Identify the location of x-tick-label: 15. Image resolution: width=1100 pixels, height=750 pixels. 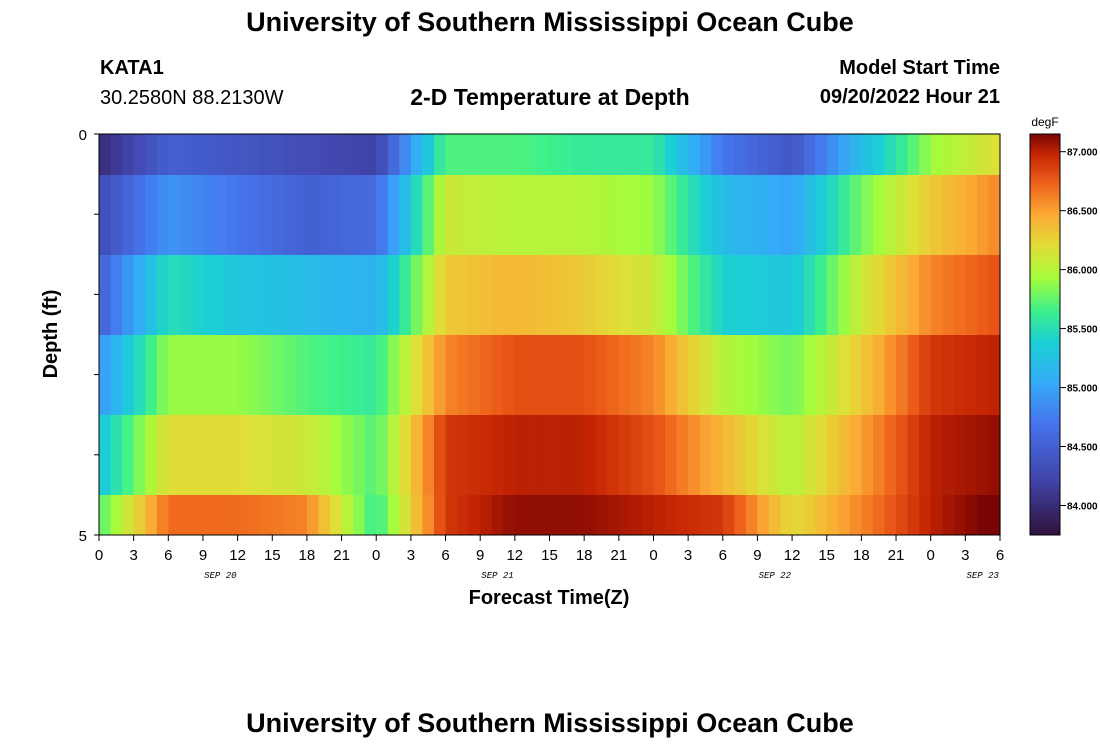
(549, 555).